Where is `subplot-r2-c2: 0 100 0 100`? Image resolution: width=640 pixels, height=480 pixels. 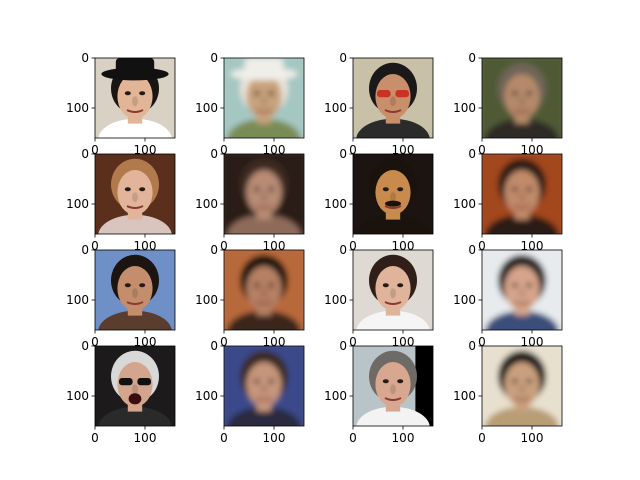 subplot-r2-c2: 0 100 0 100 is located at coordinates (250, 200).